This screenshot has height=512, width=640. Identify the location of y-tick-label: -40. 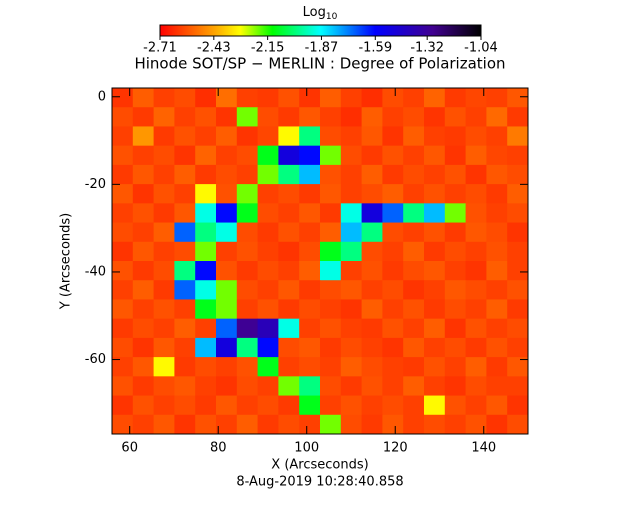
(95, 271).